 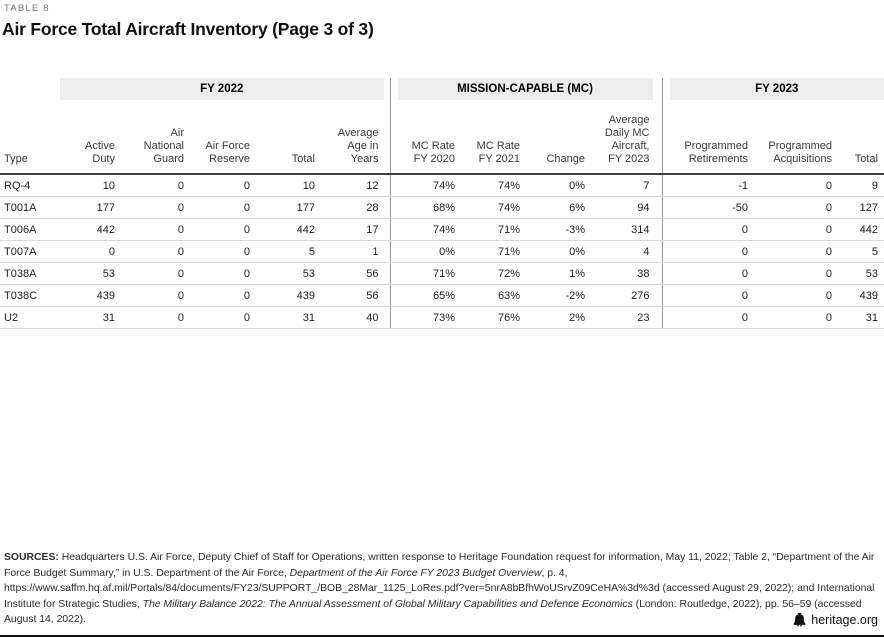 What do you see at coordinates (423, 295) in the screenshot?
I see `table-cell: 65%` at bounding box center [423, 295].